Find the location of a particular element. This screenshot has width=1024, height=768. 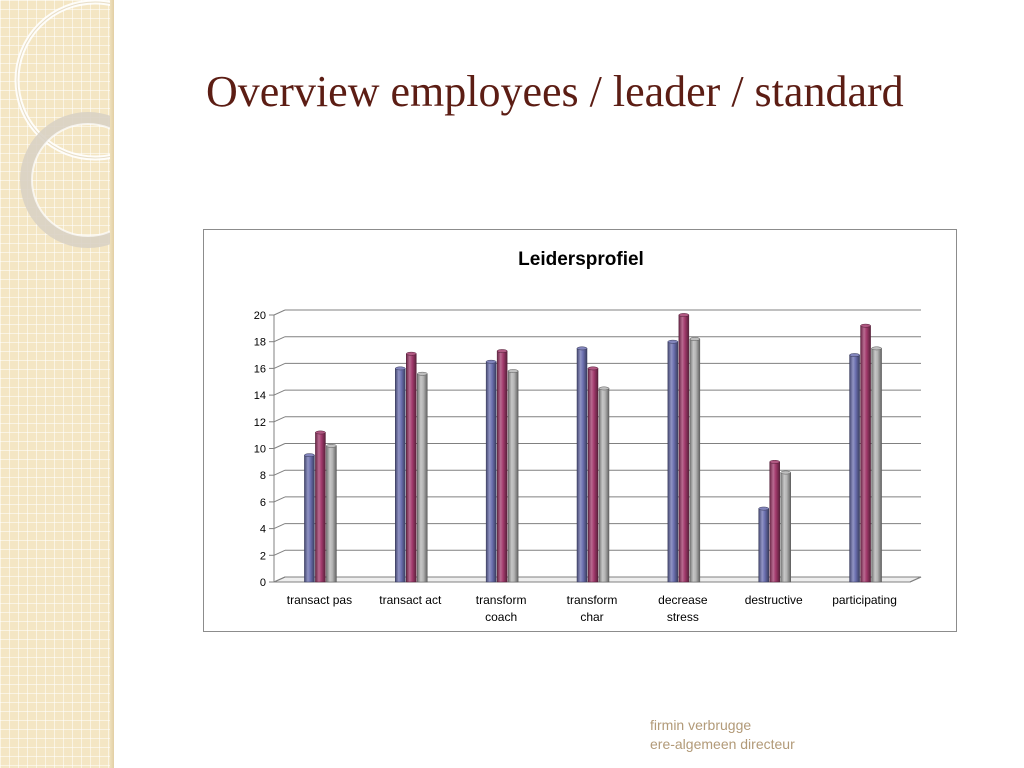

footer-role: ere-algemeen directeur is located at coordinates (722, 744).